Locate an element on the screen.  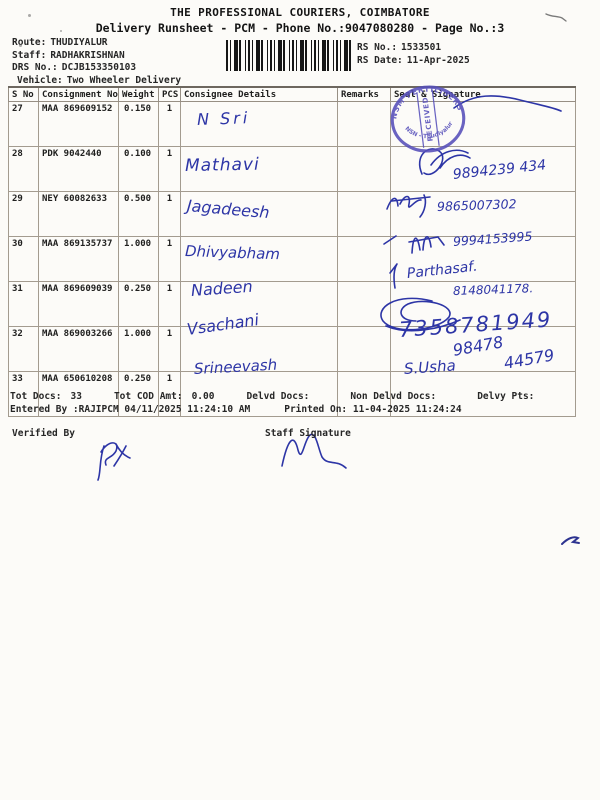
non-delvd-docs: Non Delvd Docs: is located at coordinates (393, 396).